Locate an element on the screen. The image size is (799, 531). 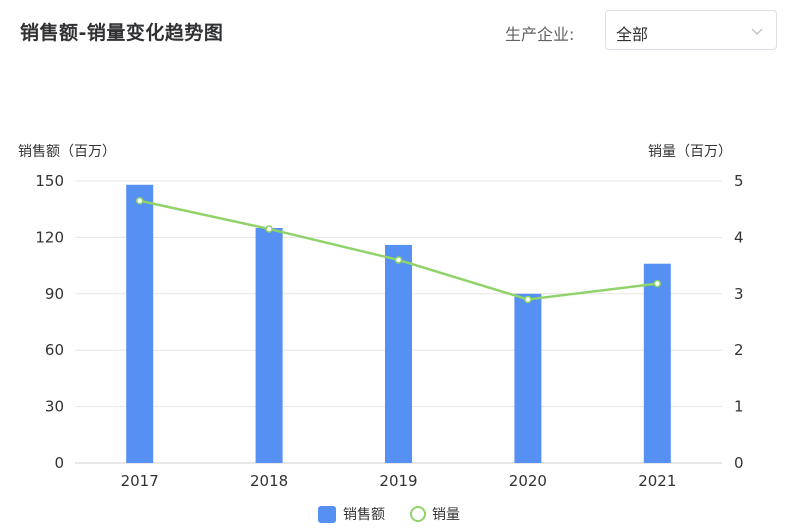
y-right-tick-label: 0 is located at coordinates (739, 463).